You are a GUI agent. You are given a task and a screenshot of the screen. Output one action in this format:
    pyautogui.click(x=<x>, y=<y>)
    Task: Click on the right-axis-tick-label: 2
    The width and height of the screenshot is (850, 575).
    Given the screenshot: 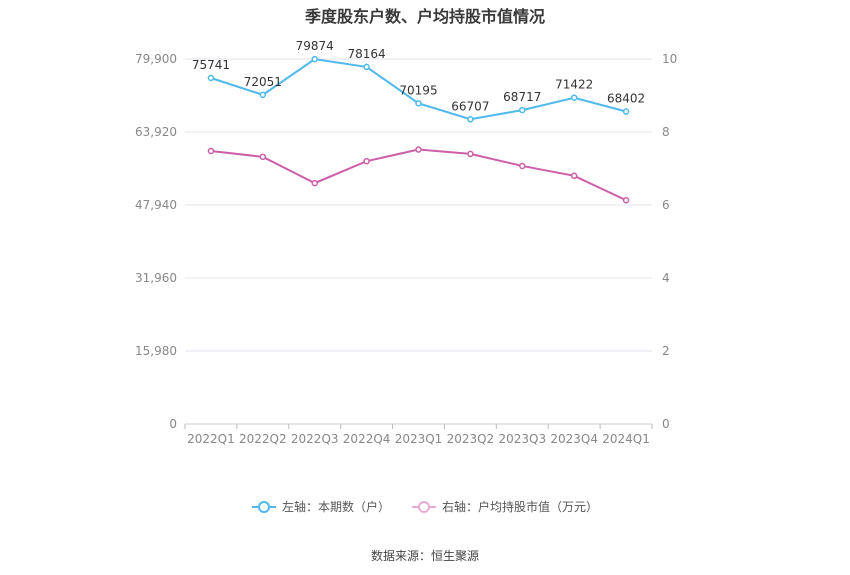 What is the action you would take?
    pyautogui.click(x=666, y=351)
    